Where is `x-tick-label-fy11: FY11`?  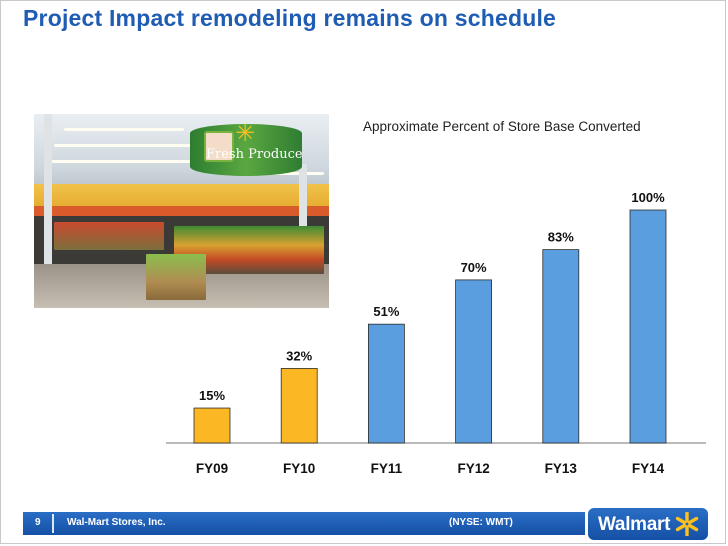 x-tick-label-fy11: FY11 is located at coordinates (387, 468).